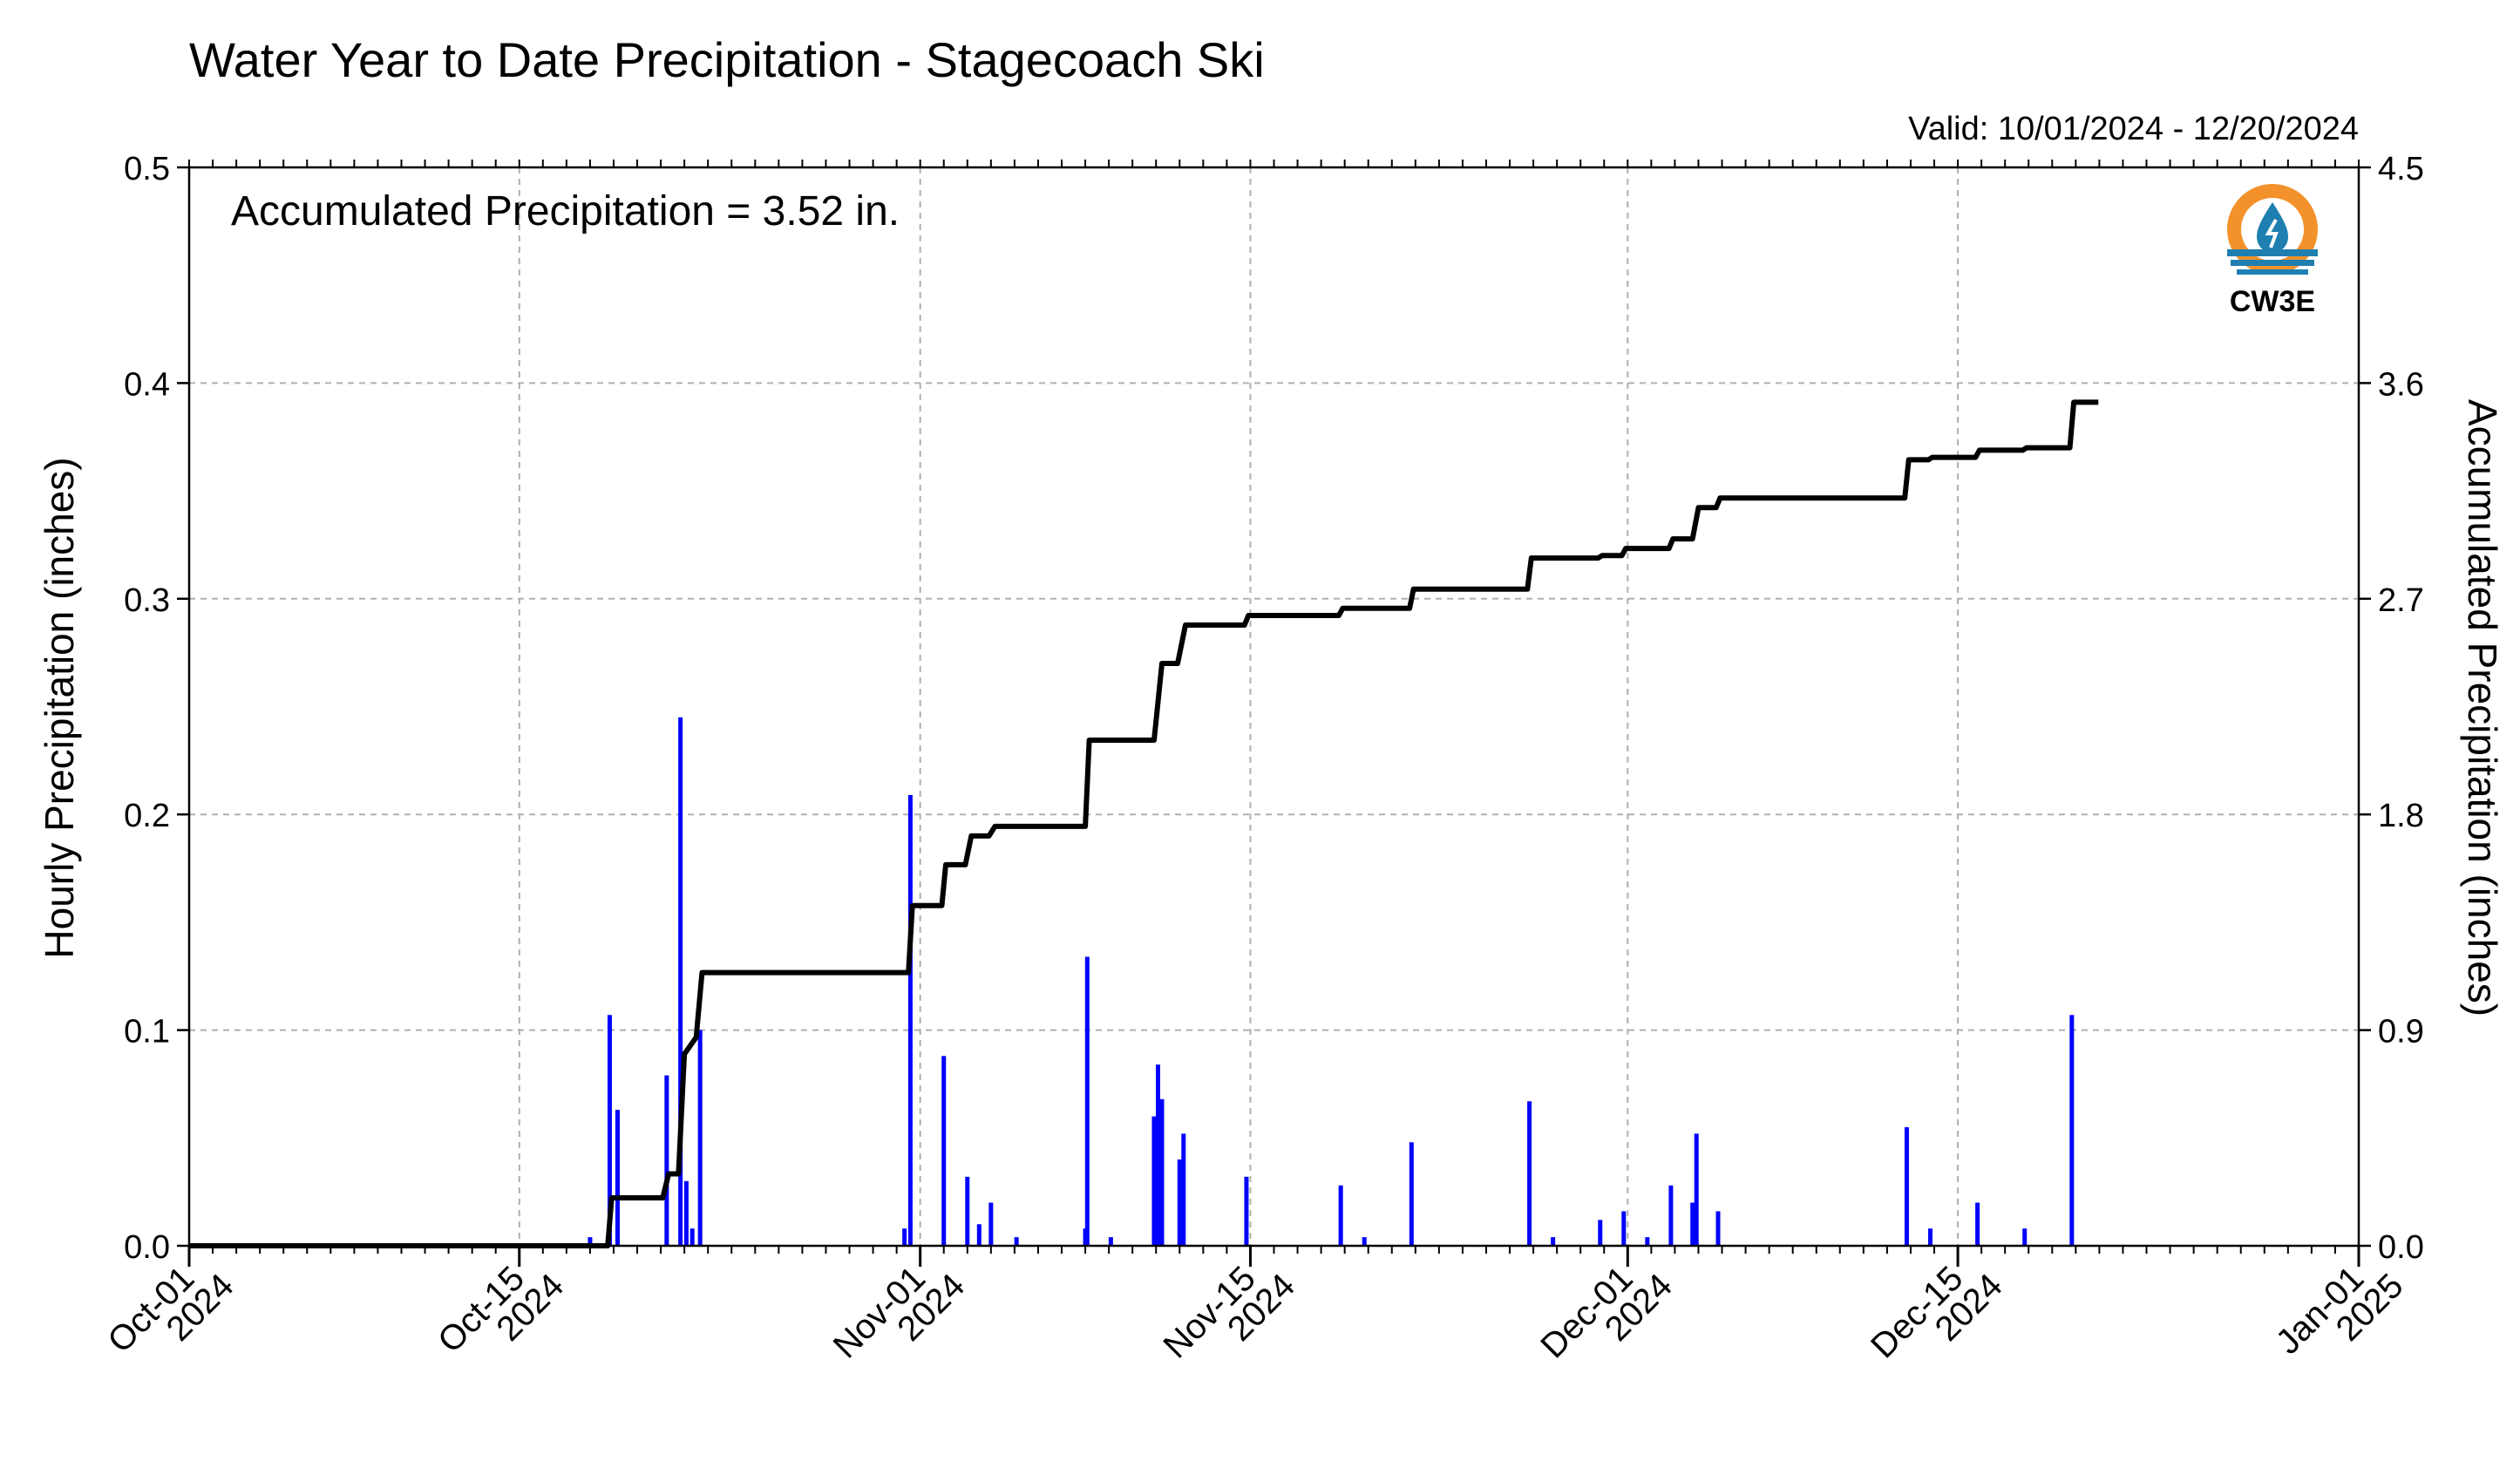 This screenshot has width=2520, height=1462. Describe the element at coordinates (2401, 169) in the screenshot. I see `right-tick-label: 4.5` at that location.